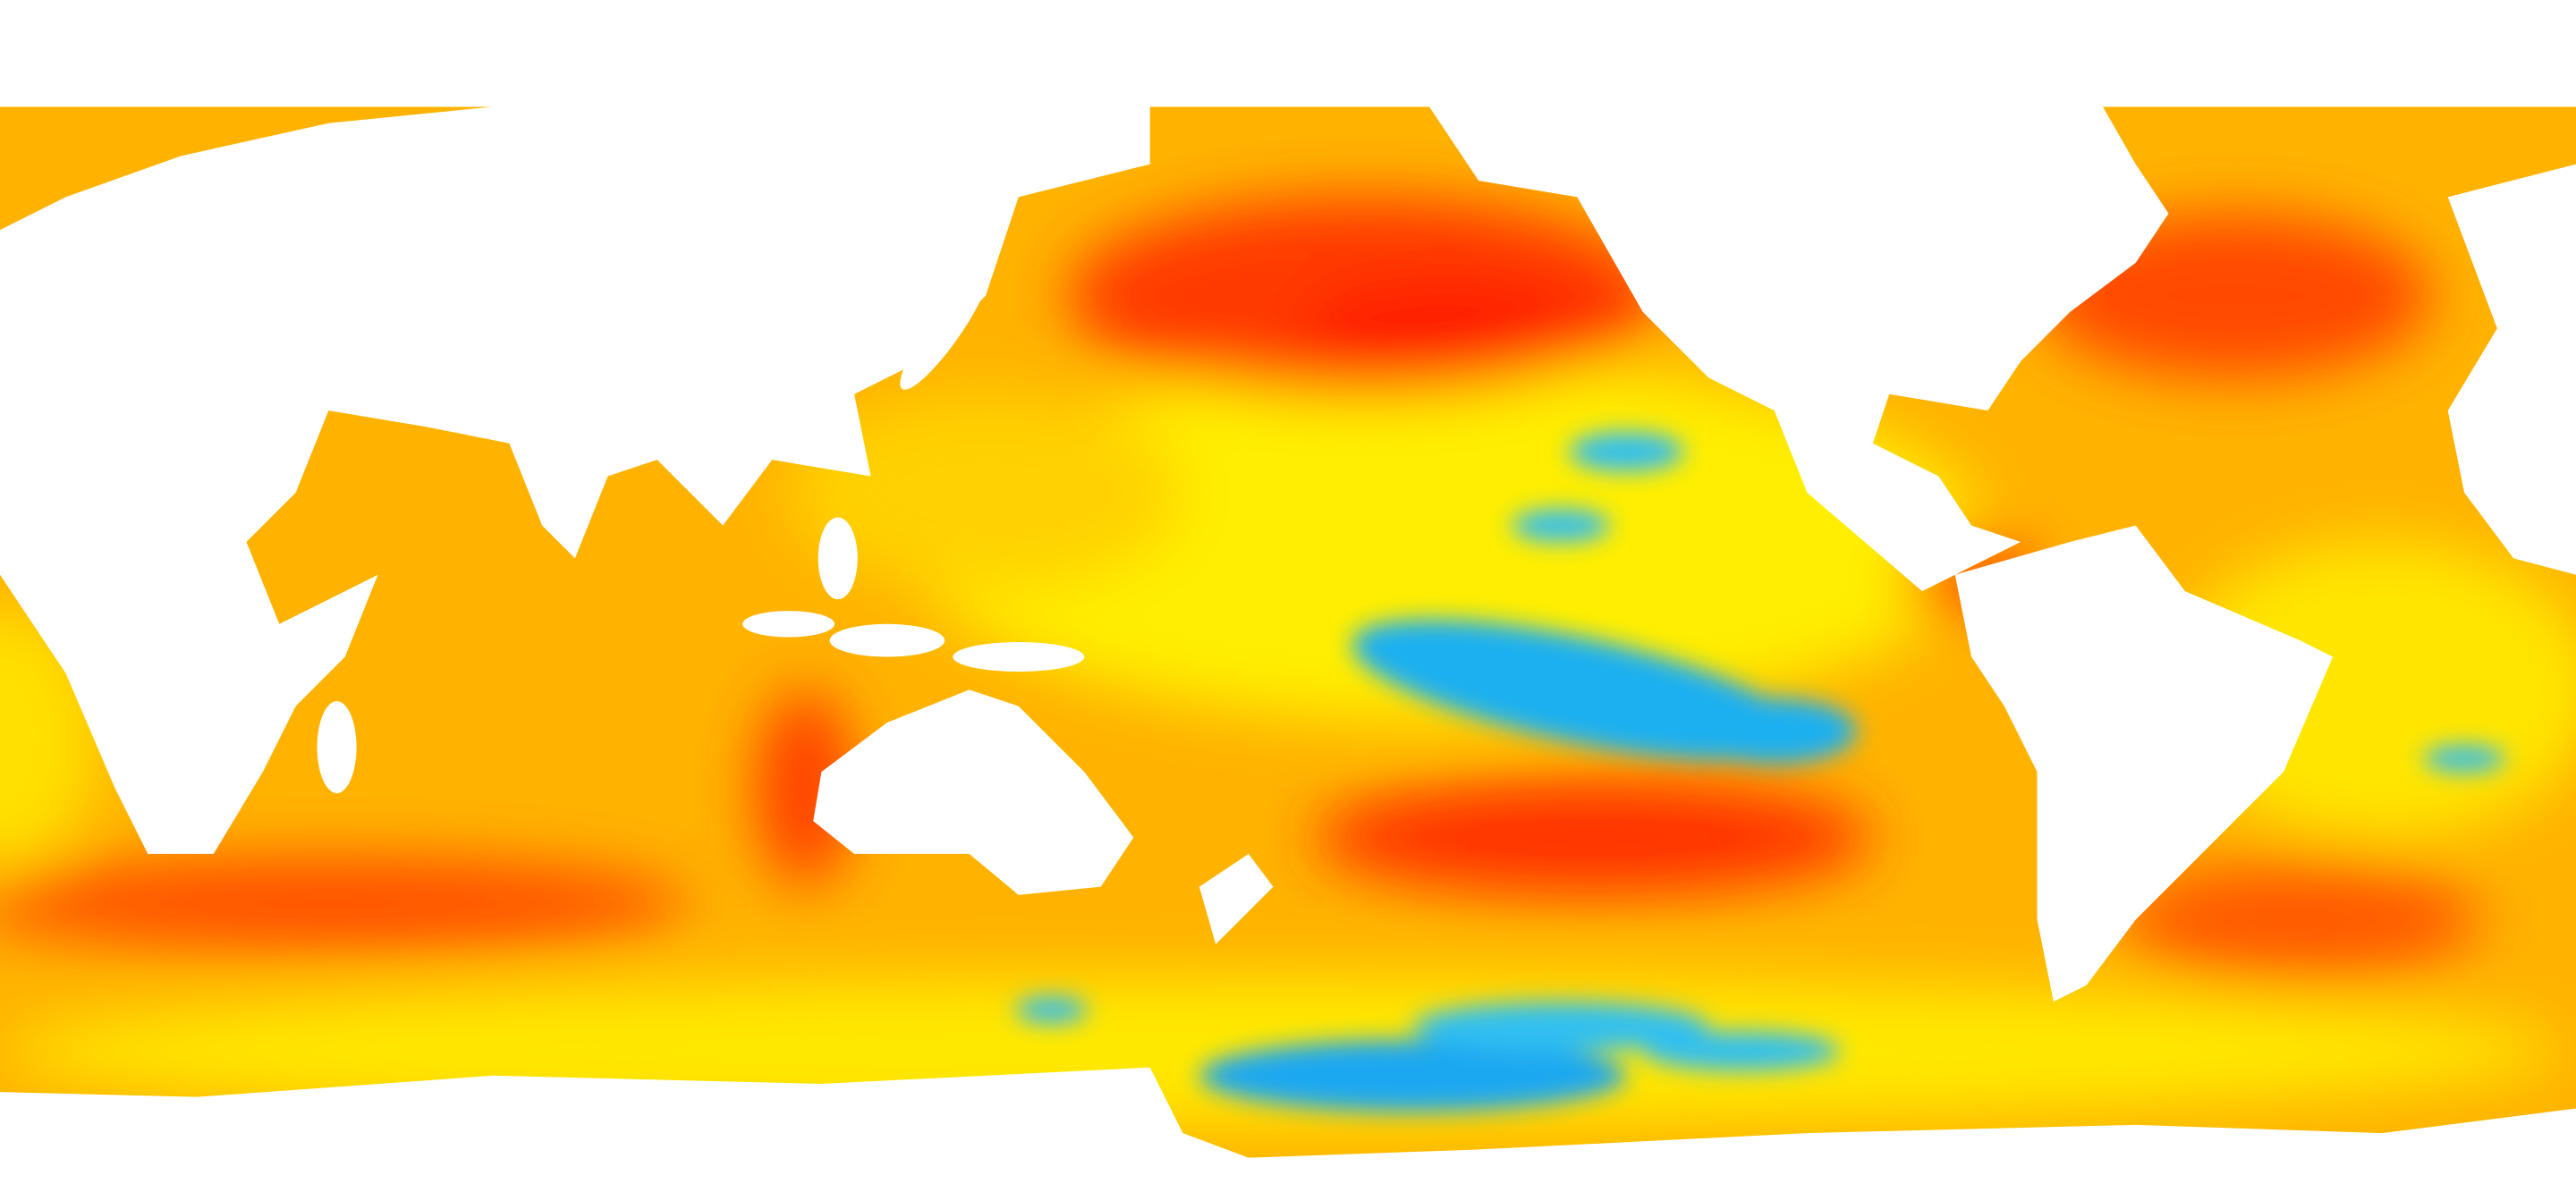 This screenshot has width=2576, height=1184. What do you see at coordinates (337, 747) in the screenshot?
I see `madagascar` at bounding box center [337, 747].